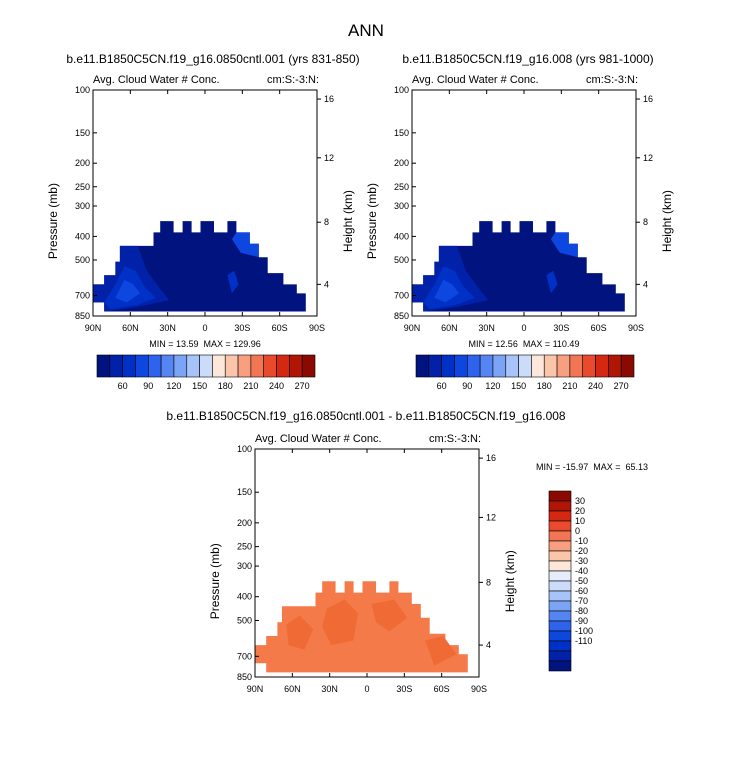 Image resolution: width=733 pixels, height=770 pixels. I want to click on colorbar-label: 240, so click(595, 386).